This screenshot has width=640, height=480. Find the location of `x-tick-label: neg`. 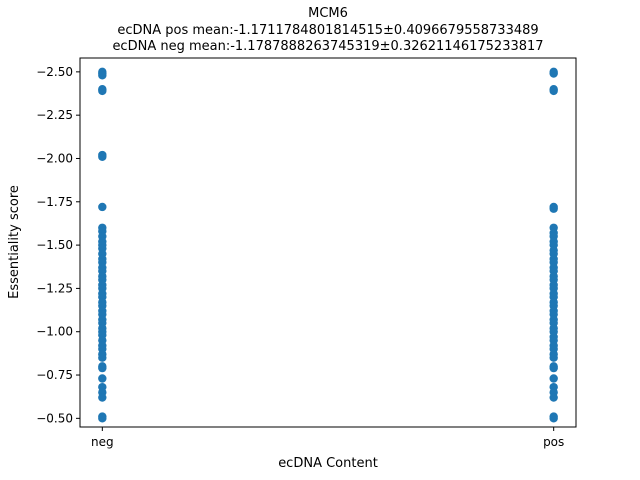

x-tick-label: neg is located at coordinates (102, 442).